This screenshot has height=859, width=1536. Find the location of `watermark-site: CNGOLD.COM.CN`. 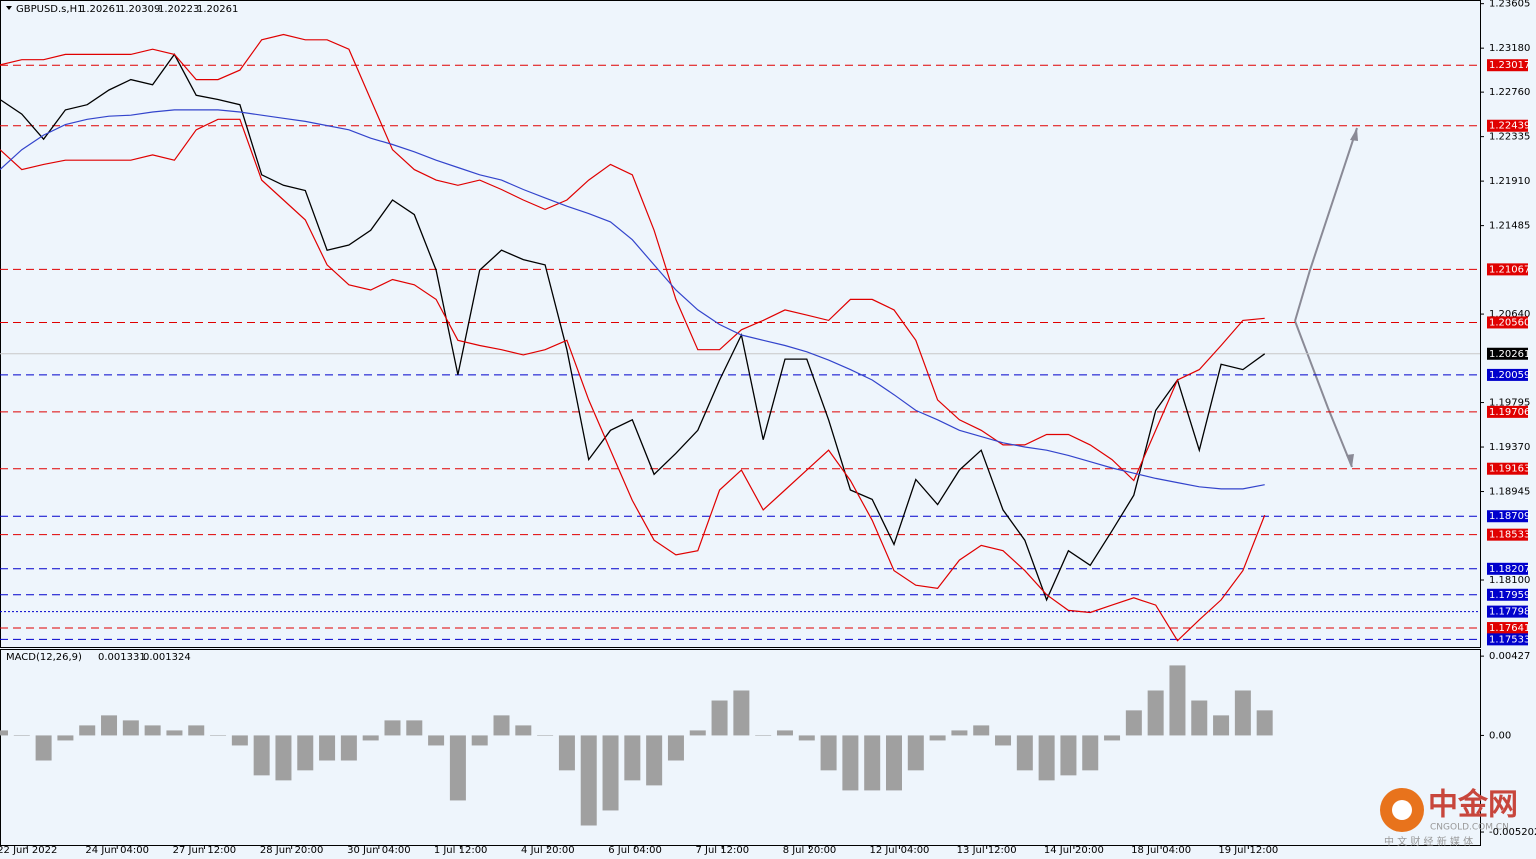

watermark-site: CNGOLD.COM.CN is located at coordinates (1469, 828).